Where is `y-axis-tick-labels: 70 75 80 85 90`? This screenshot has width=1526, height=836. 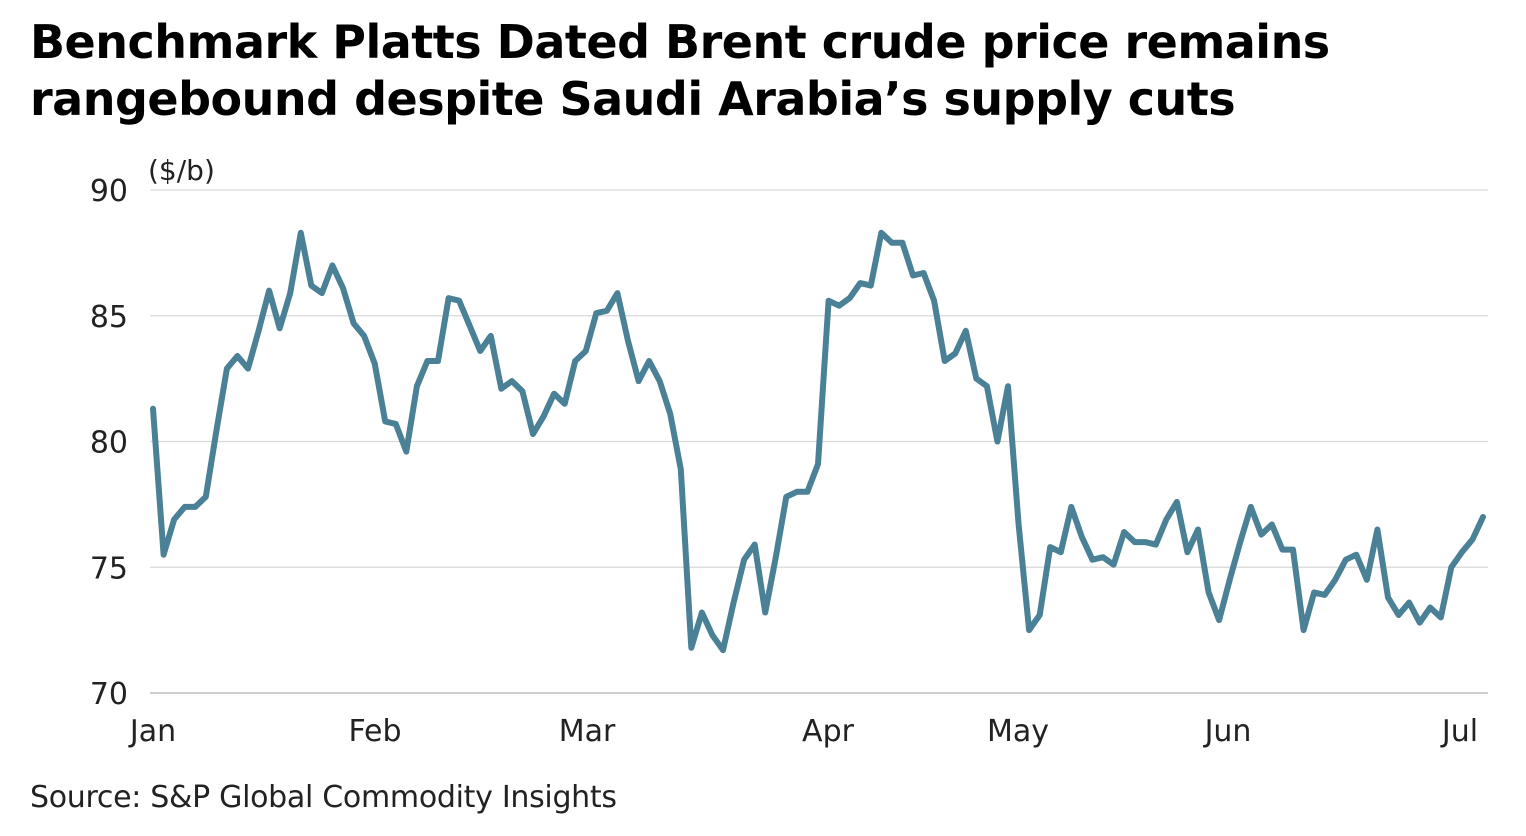 y-axis-tick-labels: 70 75 80 85 90 is located at coordinates (109, 443).